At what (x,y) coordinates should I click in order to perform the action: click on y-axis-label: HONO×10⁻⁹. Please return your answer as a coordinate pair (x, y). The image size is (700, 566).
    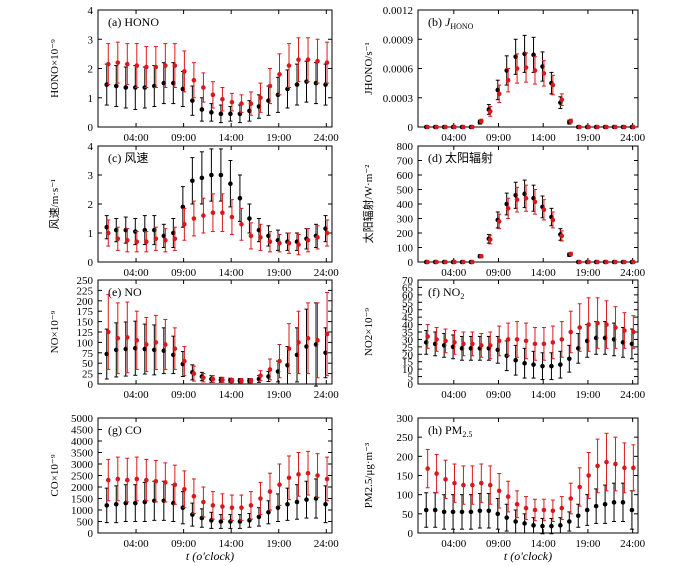
    Looking at the image, I should click on (55, 68).